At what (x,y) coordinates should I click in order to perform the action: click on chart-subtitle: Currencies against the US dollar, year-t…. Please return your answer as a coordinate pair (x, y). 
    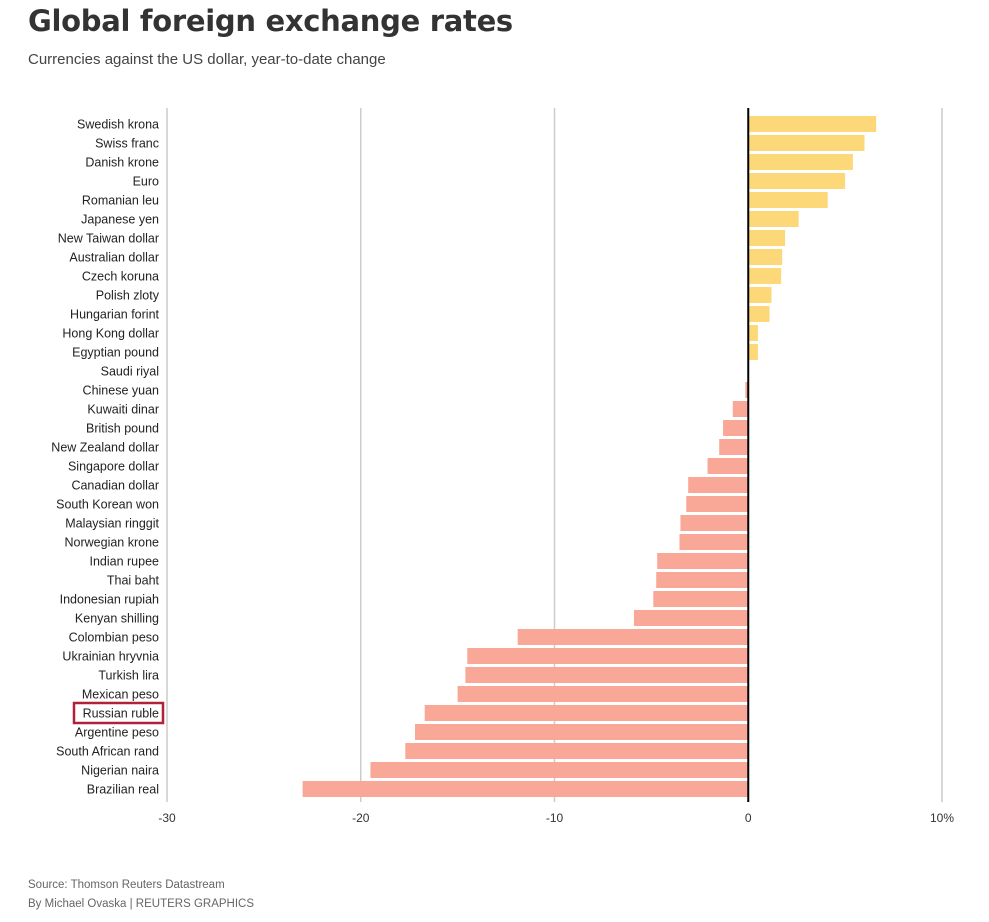
    Looking at the image, I should click on (207, 59).